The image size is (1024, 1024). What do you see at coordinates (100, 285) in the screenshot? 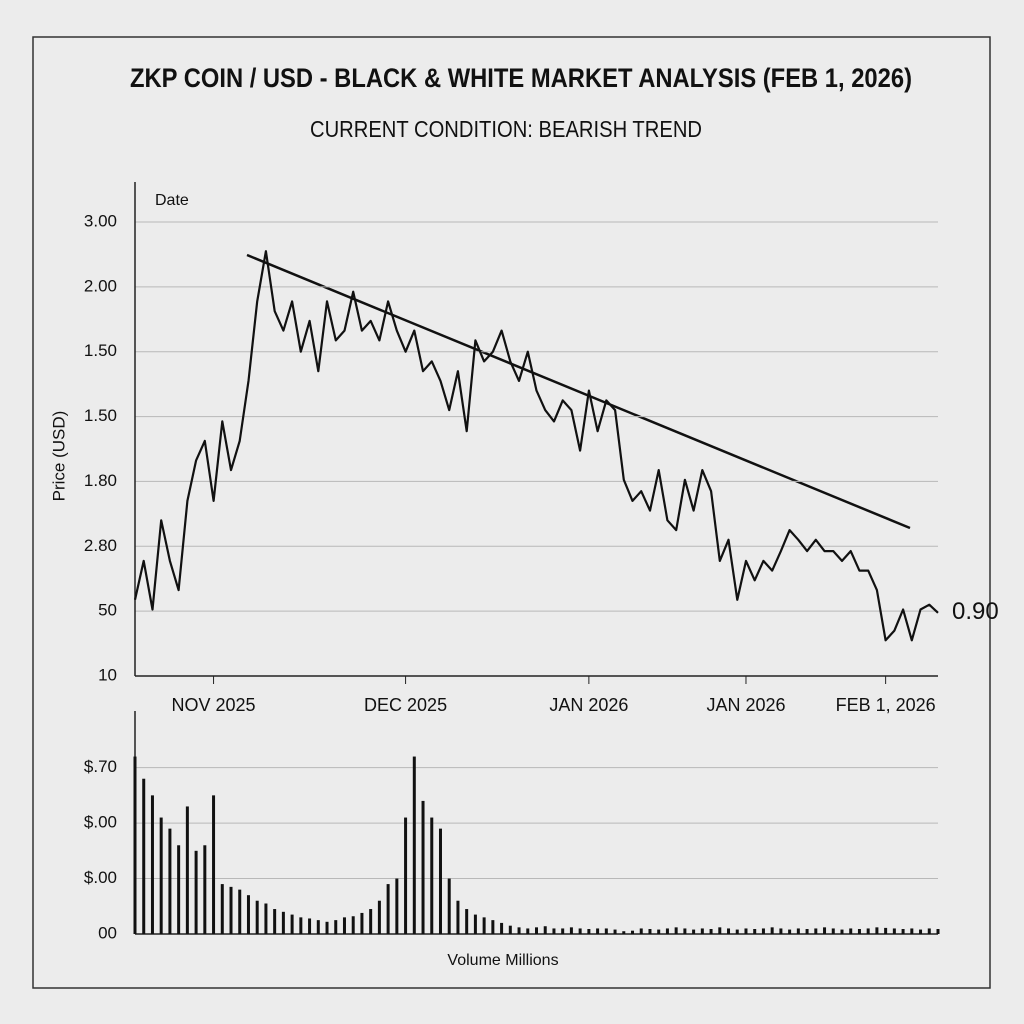
I see `y-tick-label: 2.00` at bounding box center [100, 285].